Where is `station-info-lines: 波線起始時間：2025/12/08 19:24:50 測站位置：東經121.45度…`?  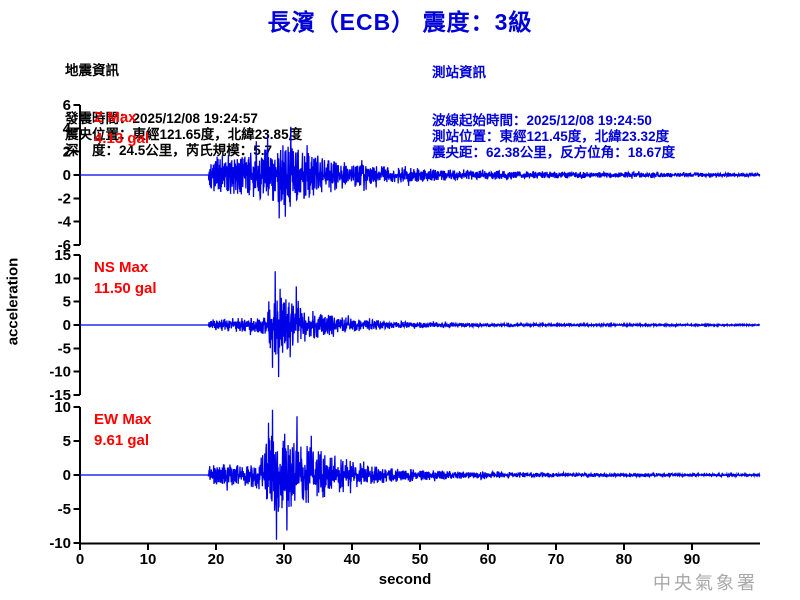 station-info-lines: 波線起始時間：2025/12/08 19:24:50 測站位置：東經121.45度… is located at coordinates (553, 137).